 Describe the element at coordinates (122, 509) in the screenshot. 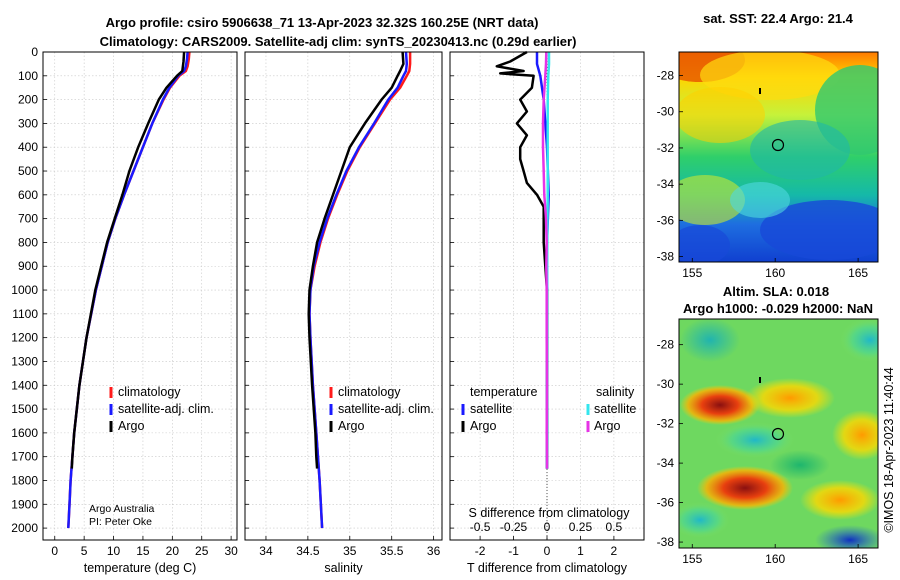

I see `credit-line1: Argo Australia` at that location.